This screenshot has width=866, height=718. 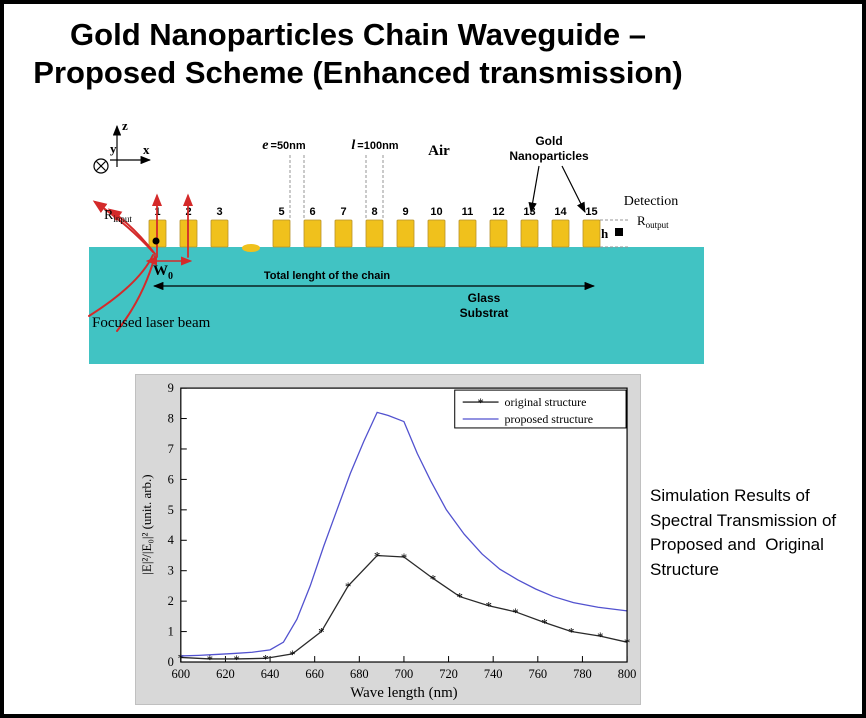 I want to click on particle-number: 14, so click(x=560, y=212).